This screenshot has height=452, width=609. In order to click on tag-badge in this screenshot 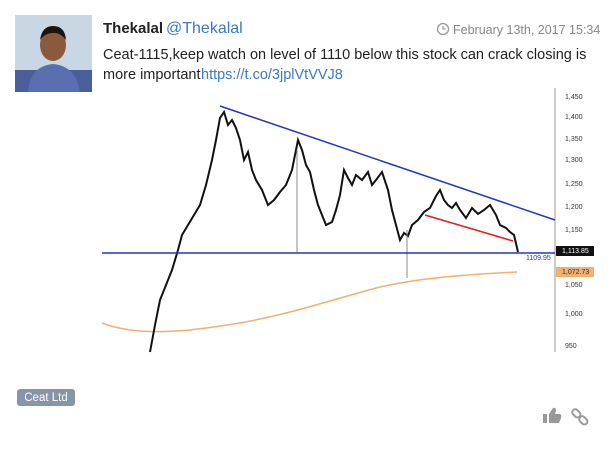, I will do `click(46, 397)`.